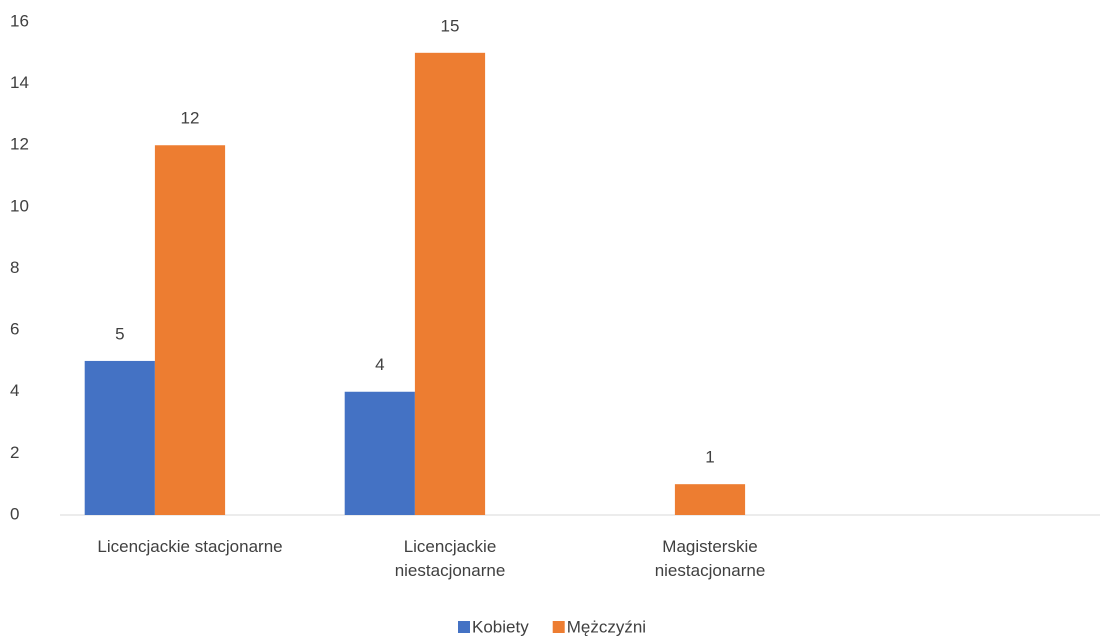 The image size is (1100, 638). I want to click on y-tick-label: 14, so click(19, 82).